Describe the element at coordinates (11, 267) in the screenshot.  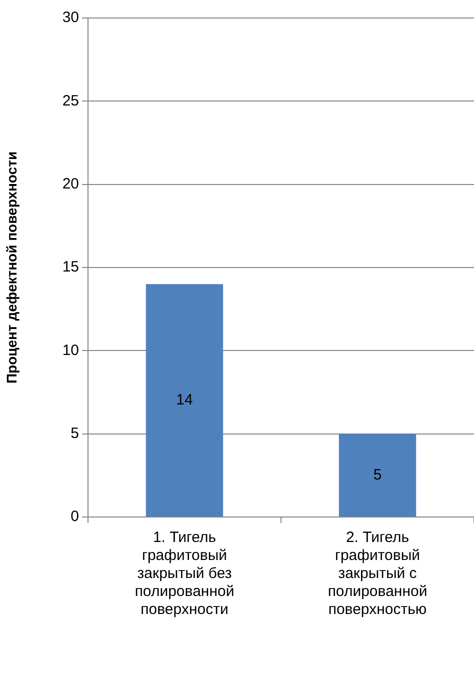
I see `y-axis-title: Процент дефектной поверхности` at that location.